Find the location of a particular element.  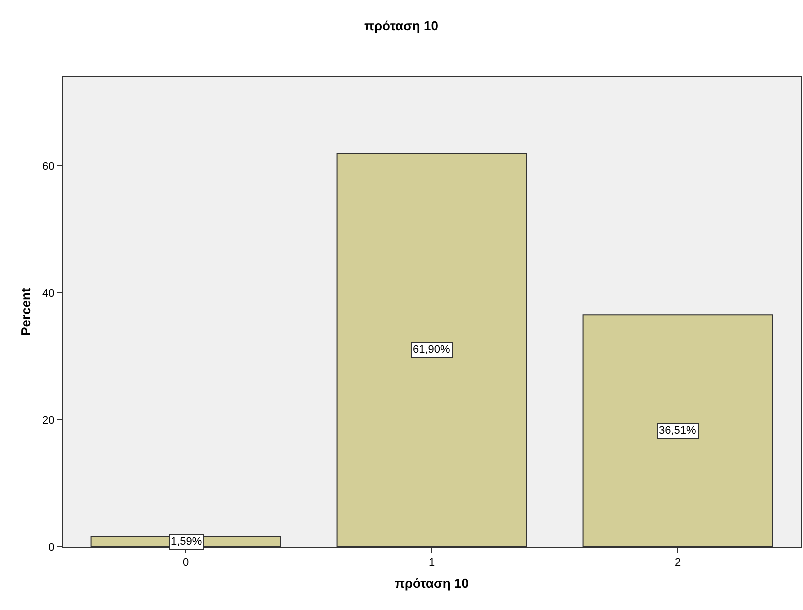

chart-title: πρόταση 10 is located at coordinates (401, 26).